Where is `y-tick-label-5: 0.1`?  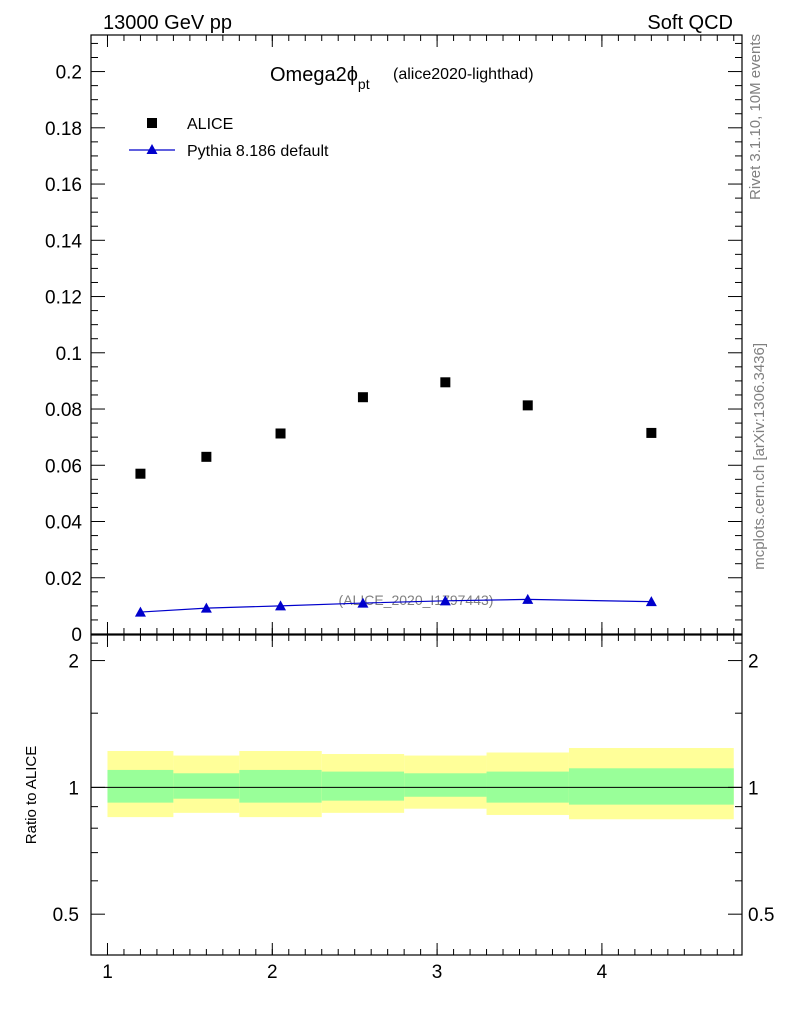
y-tick-label-5: 0.1 is located at coordinates (69, 354).